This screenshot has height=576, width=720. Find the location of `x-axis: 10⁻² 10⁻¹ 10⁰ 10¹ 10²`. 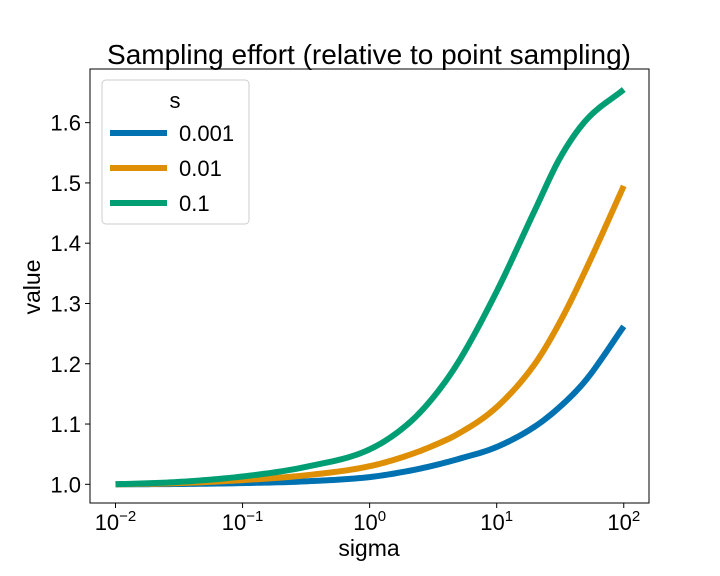

x-axis: 10⁻² 10⁻¹ 10⁰ 10¹ 10² is located at coordinates (367, 519).